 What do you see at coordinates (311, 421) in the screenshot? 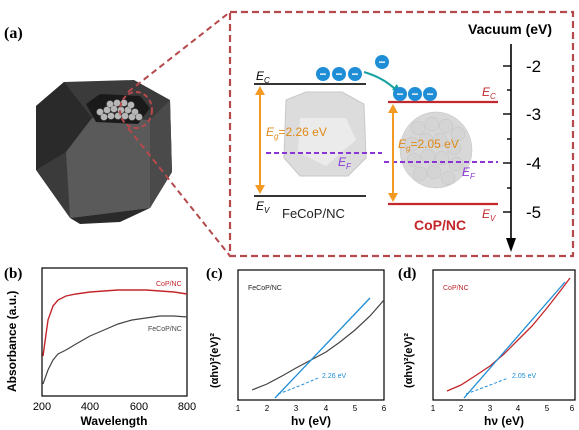
I see `panel-c-xlabel: hν (eV)` at bounding box center [311, 421].